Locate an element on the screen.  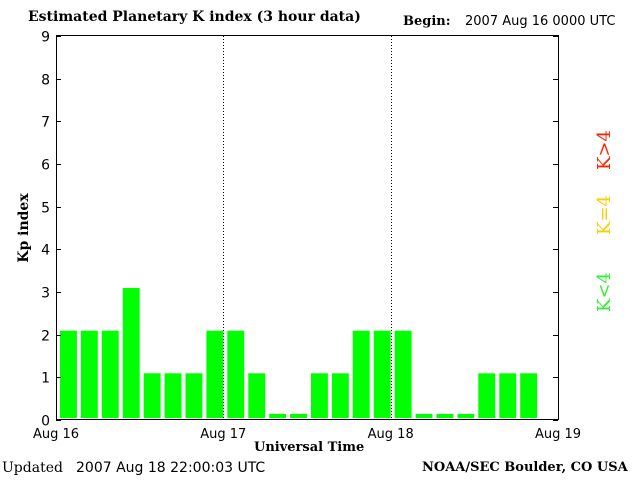
y-axis-label: Kp index is located at coordinates (24, 228).